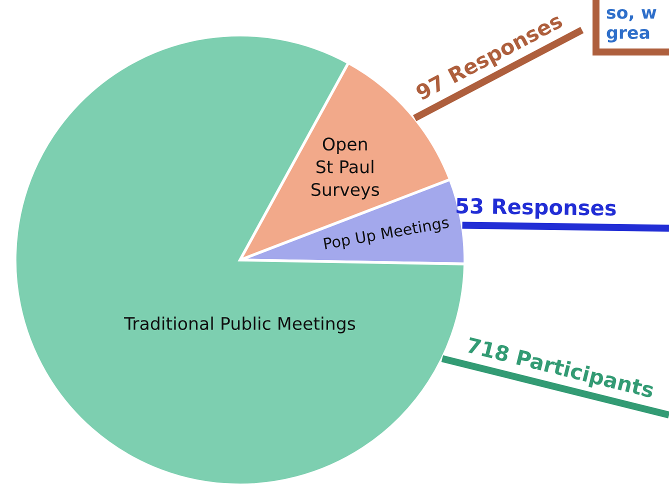 This screenshot has height=490, width=669. I want to click on slice-label: Pop Up Meetings, so click(386, 234).